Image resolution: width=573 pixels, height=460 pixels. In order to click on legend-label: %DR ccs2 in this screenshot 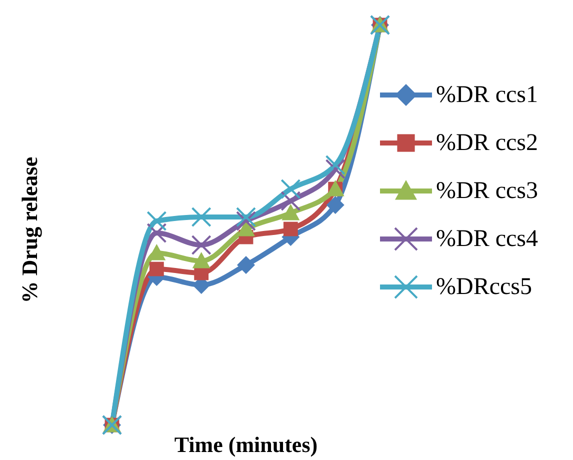, I will do `click(487, 143)`.